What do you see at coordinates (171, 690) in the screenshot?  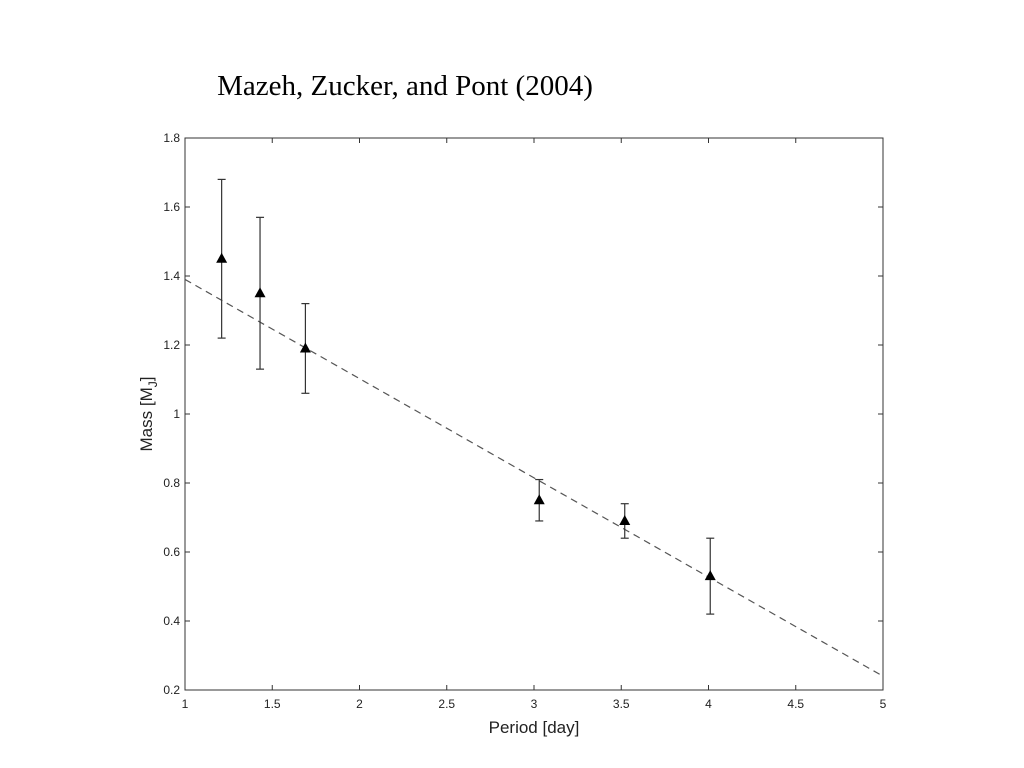 I see `y-tick-label: 0.2` at bounding box center [171, 690].